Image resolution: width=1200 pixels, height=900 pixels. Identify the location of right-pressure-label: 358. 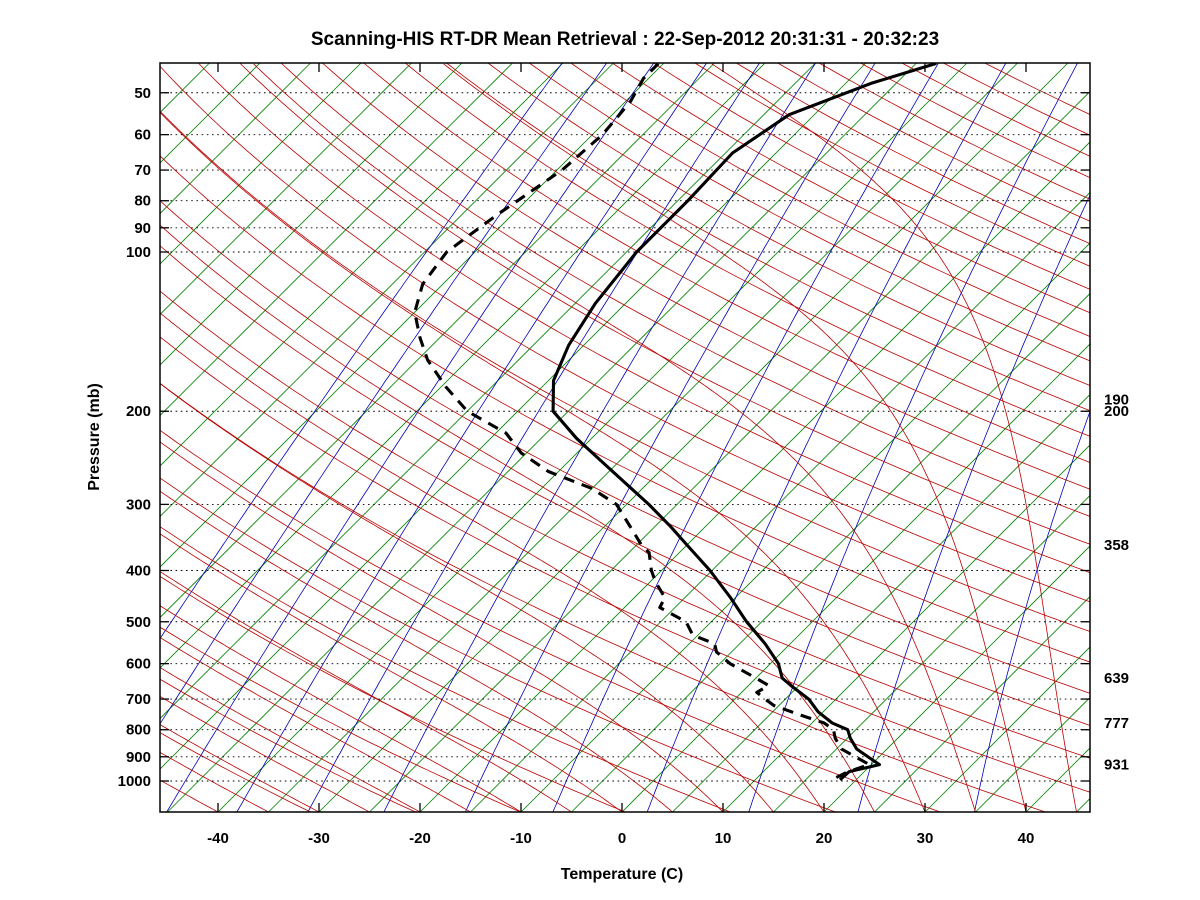
(1116, 545).